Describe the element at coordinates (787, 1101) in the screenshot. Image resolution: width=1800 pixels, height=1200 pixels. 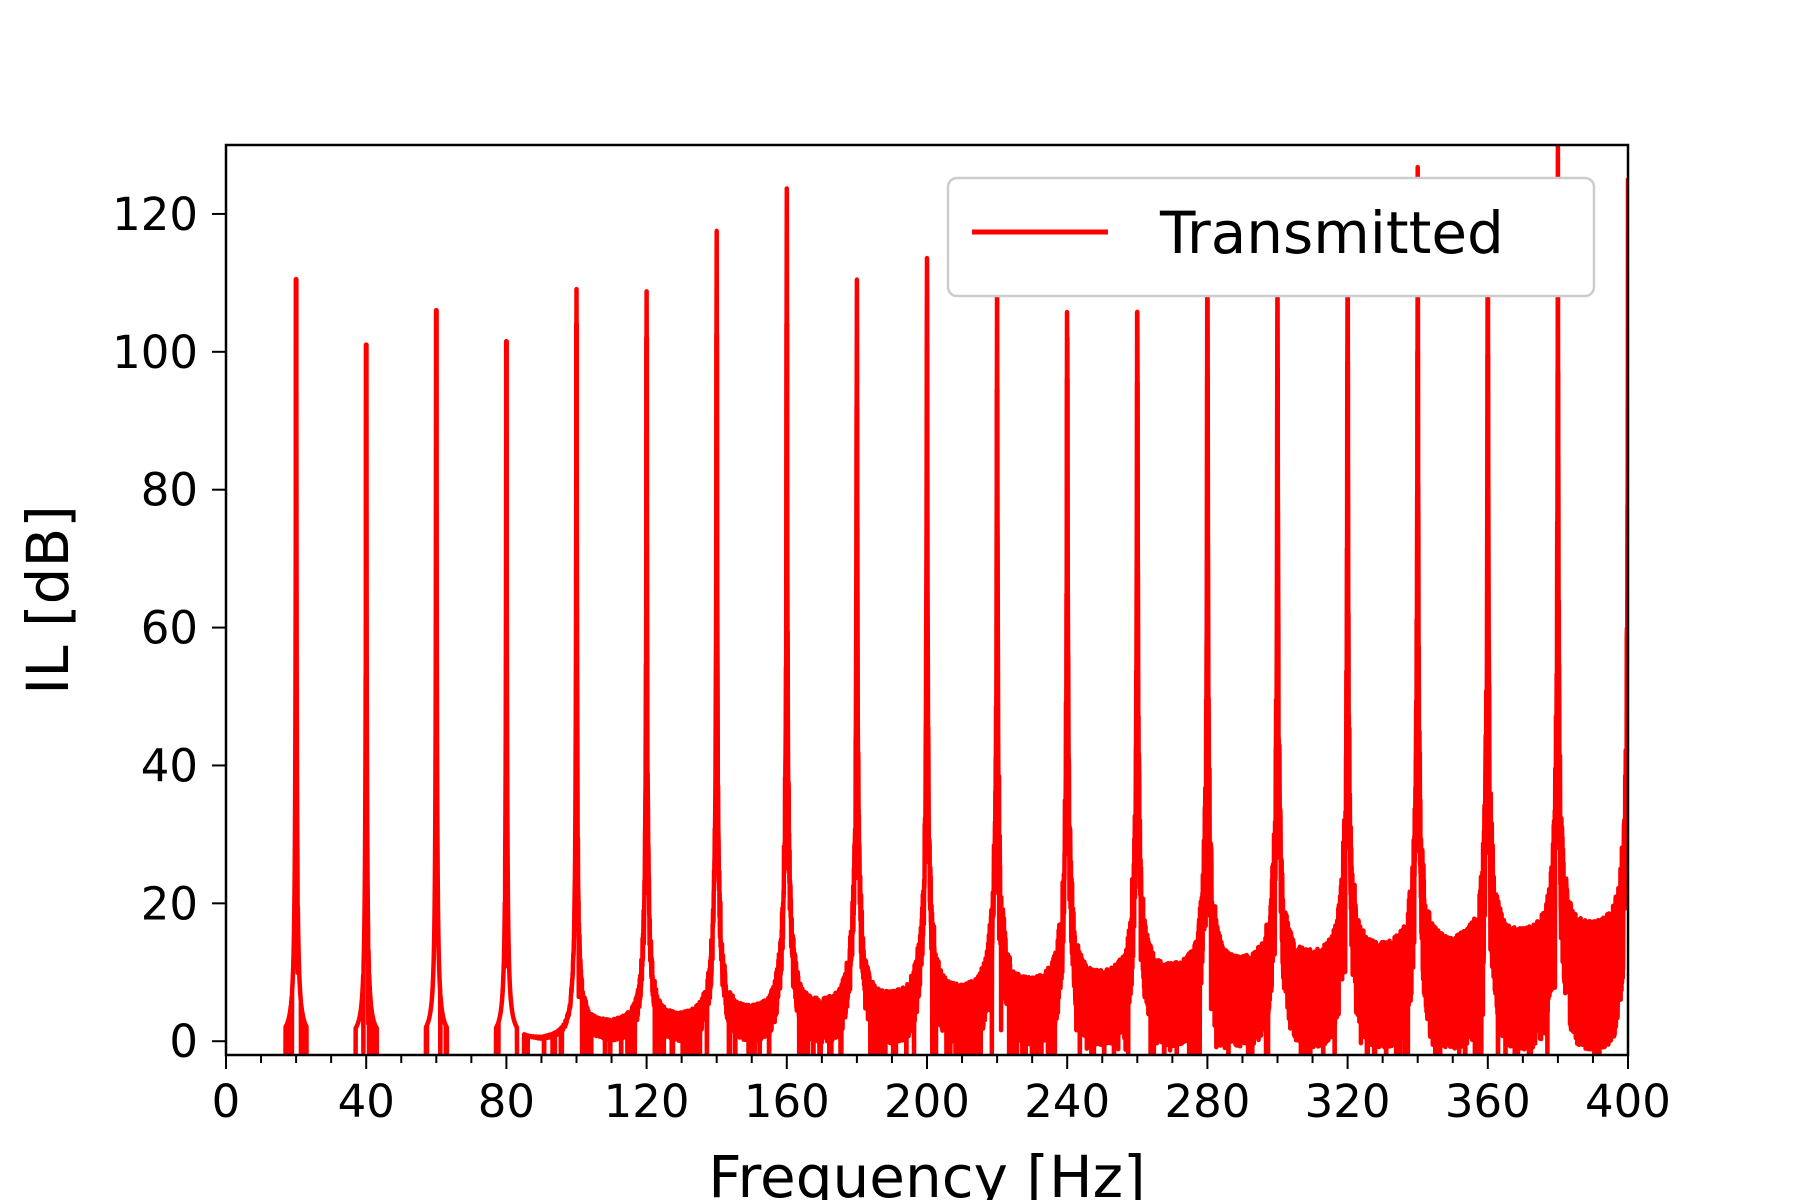
I see `x-tick-label: 160` at that location.